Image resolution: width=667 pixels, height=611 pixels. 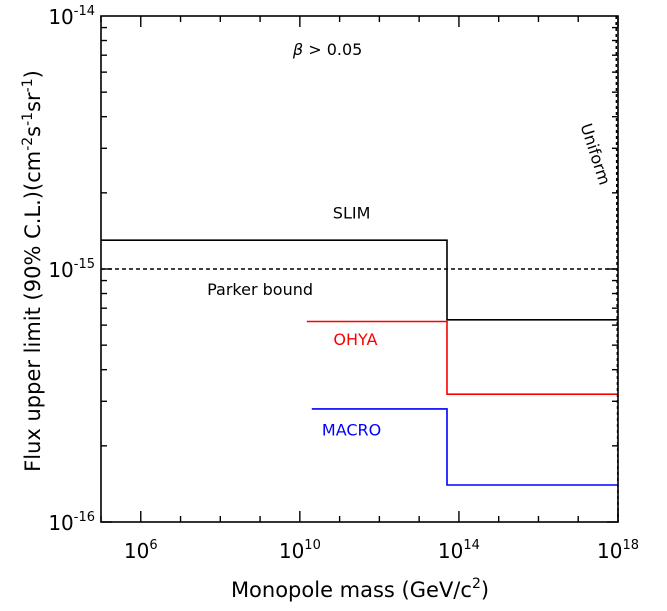 I want to click on macro-label: MACRO, so click(x=351, y=429).